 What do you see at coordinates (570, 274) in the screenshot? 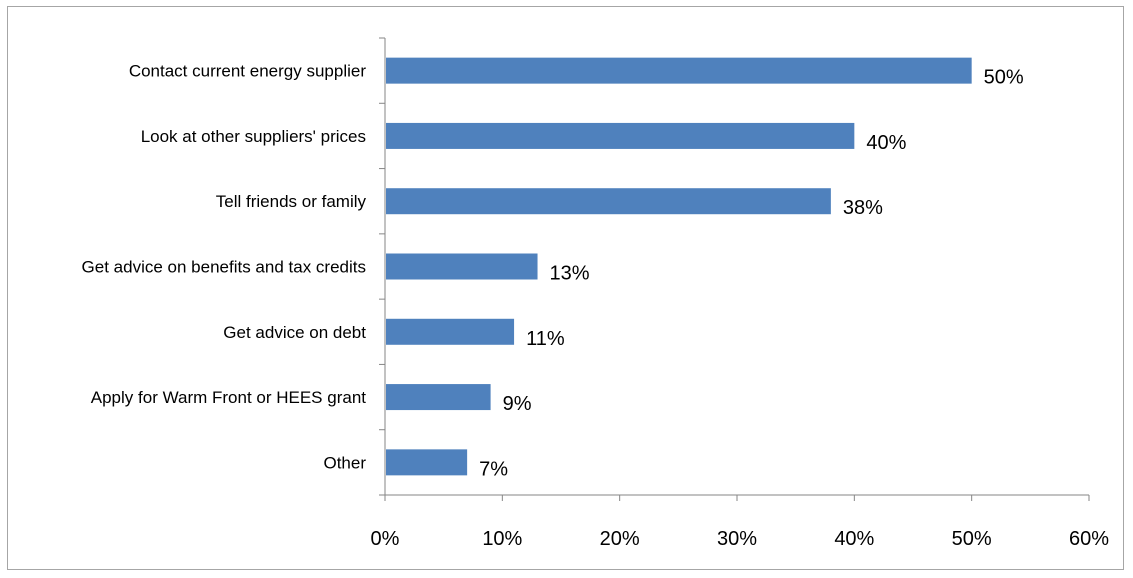
I see `data-label-3: 13%` at bounding box center [570, 274].